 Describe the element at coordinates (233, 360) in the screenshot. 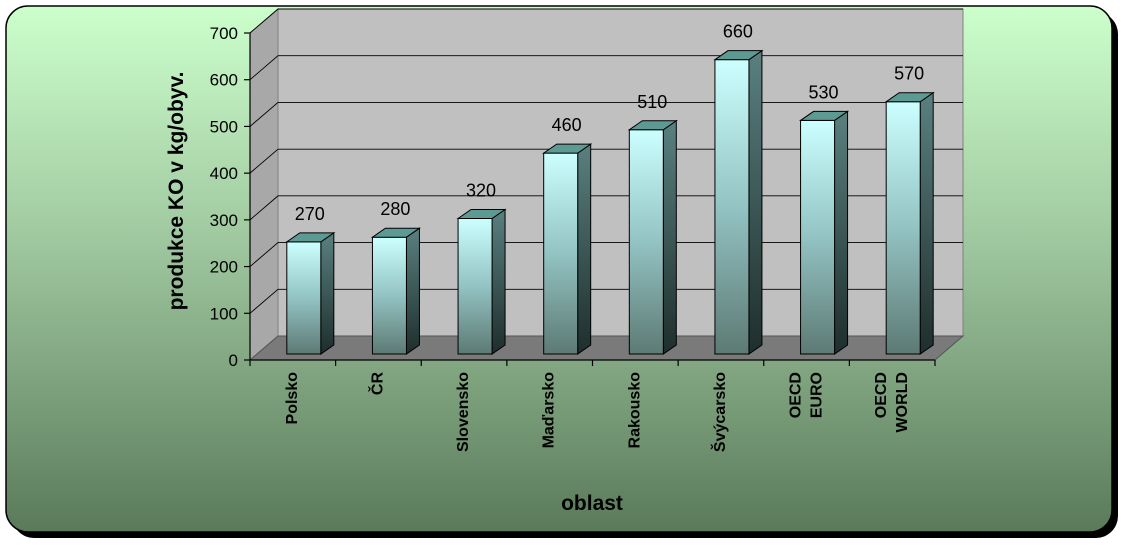

I see `y-tick-label: 0` at that location.